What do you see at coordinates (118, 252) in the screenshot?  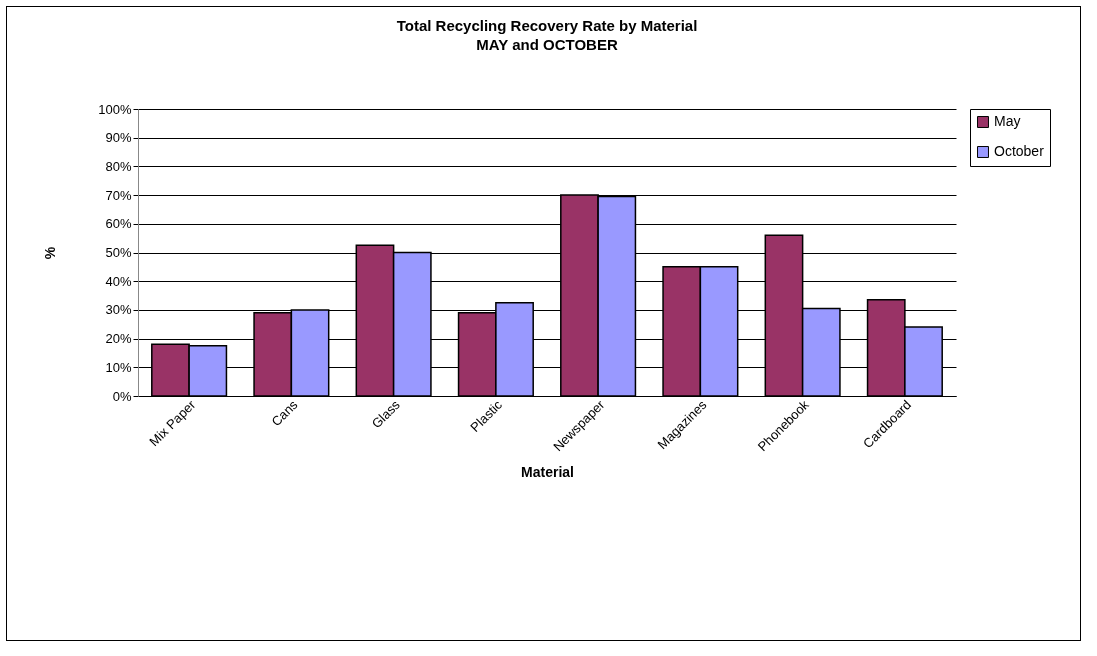 I see `y-tick-label: 50%` at bounding box center [118, 252].